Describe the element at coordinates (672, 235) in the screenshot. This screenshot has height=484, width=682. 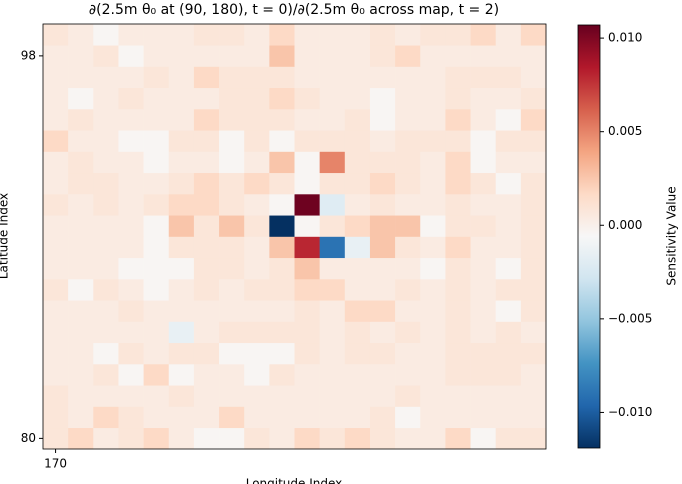
I see `colorbar-label: Sensitivity Value` at that location.